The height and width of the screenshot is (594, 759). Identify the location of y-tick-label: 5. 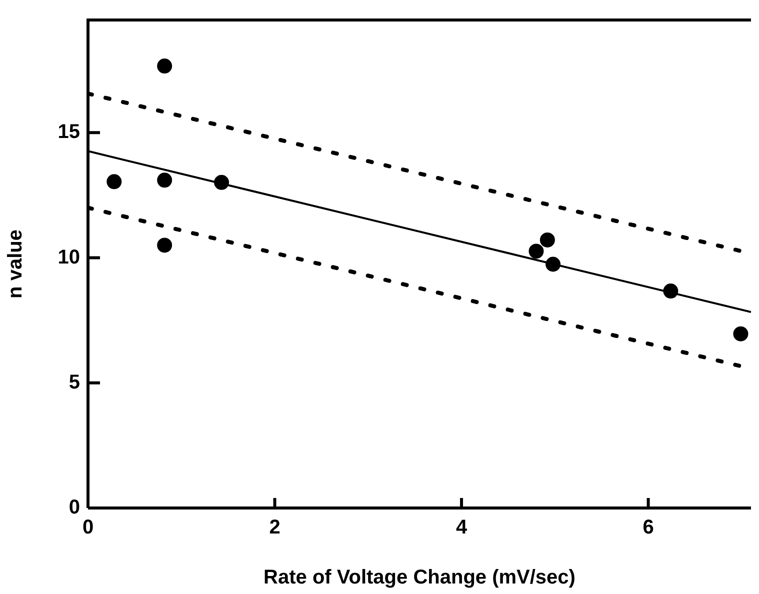
(74, 382).